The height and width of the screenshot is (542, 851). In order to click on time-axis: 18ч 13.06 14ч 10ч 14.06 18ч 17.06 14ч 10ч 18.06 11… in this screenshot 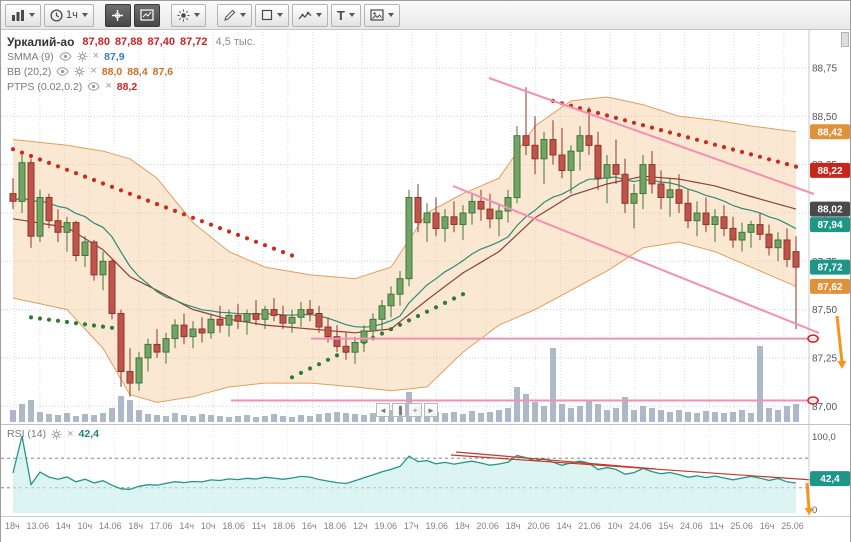, I will do `click(425, 529)`.